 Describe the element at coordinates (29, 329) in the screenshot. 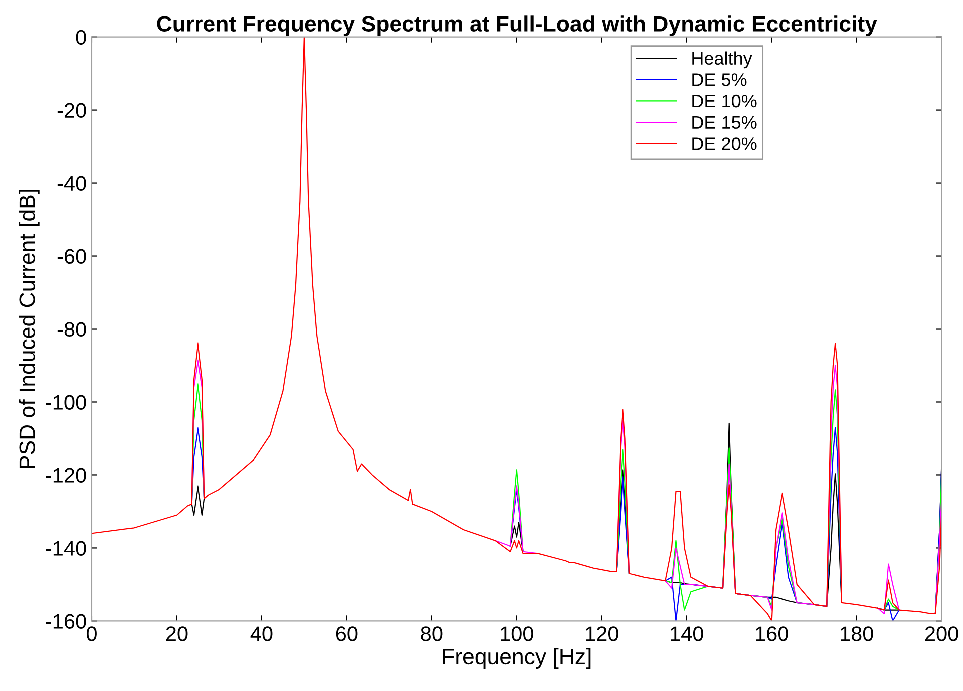

I see `y-axis-title: PSD of Induced Current [dB]` at that location.